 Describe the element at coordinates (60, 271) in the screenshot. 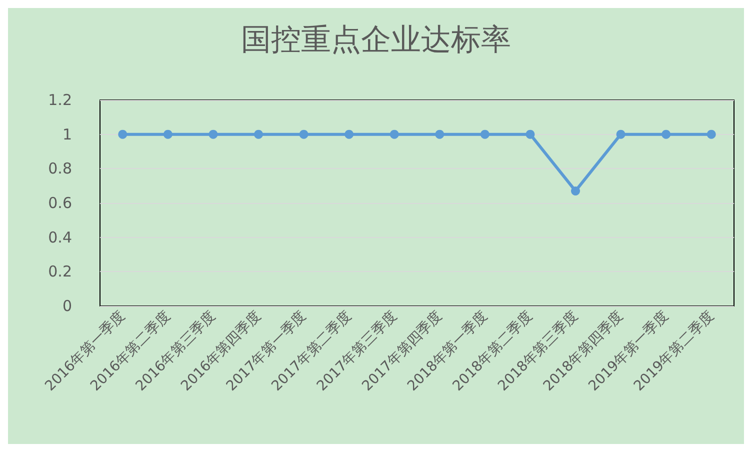

I see `y-tick-label: 0.2` at that location.